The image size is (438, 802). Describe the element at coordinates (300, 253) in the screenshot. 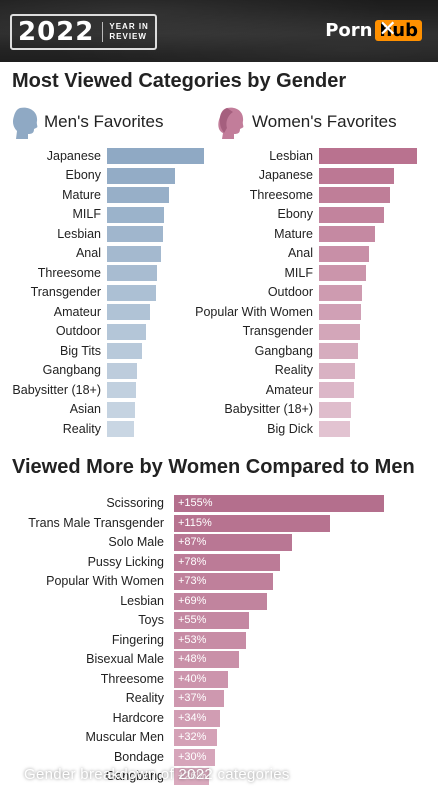

I see `women-category-label: Anal` at that location.